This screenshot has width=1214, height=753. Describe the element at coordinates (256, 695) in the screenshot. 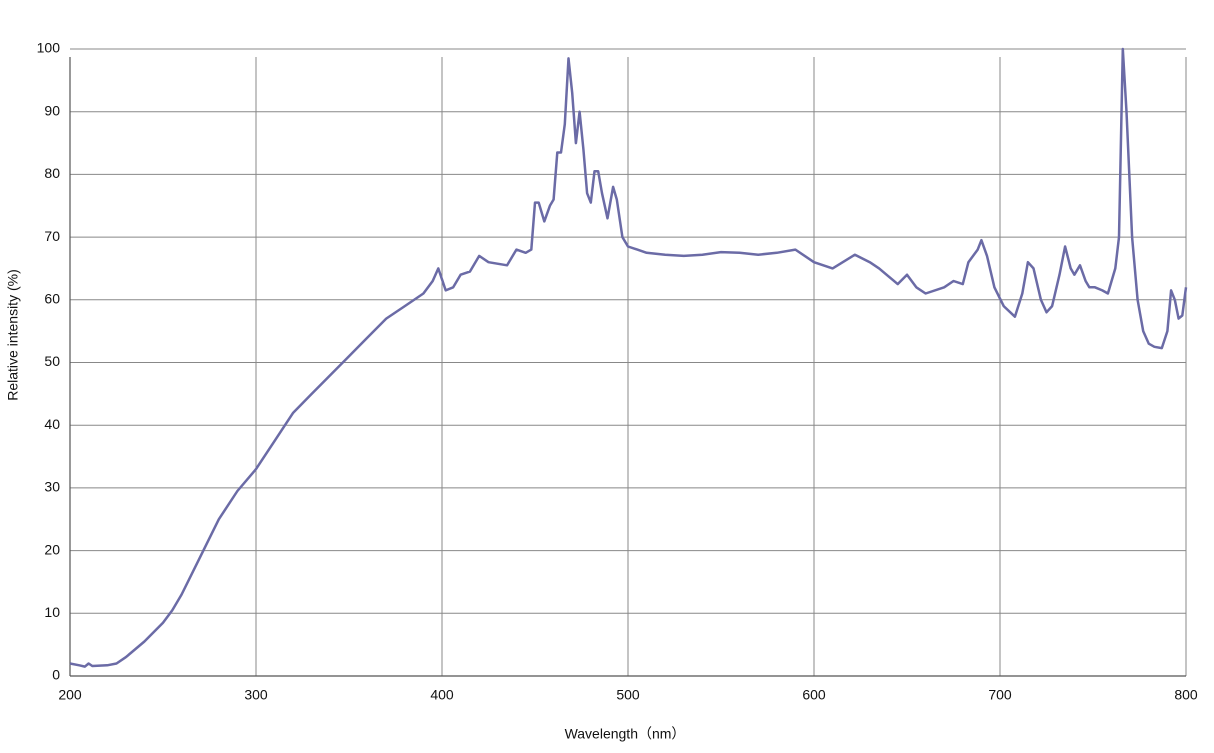

I see `x-tick-label: 300` at that location.